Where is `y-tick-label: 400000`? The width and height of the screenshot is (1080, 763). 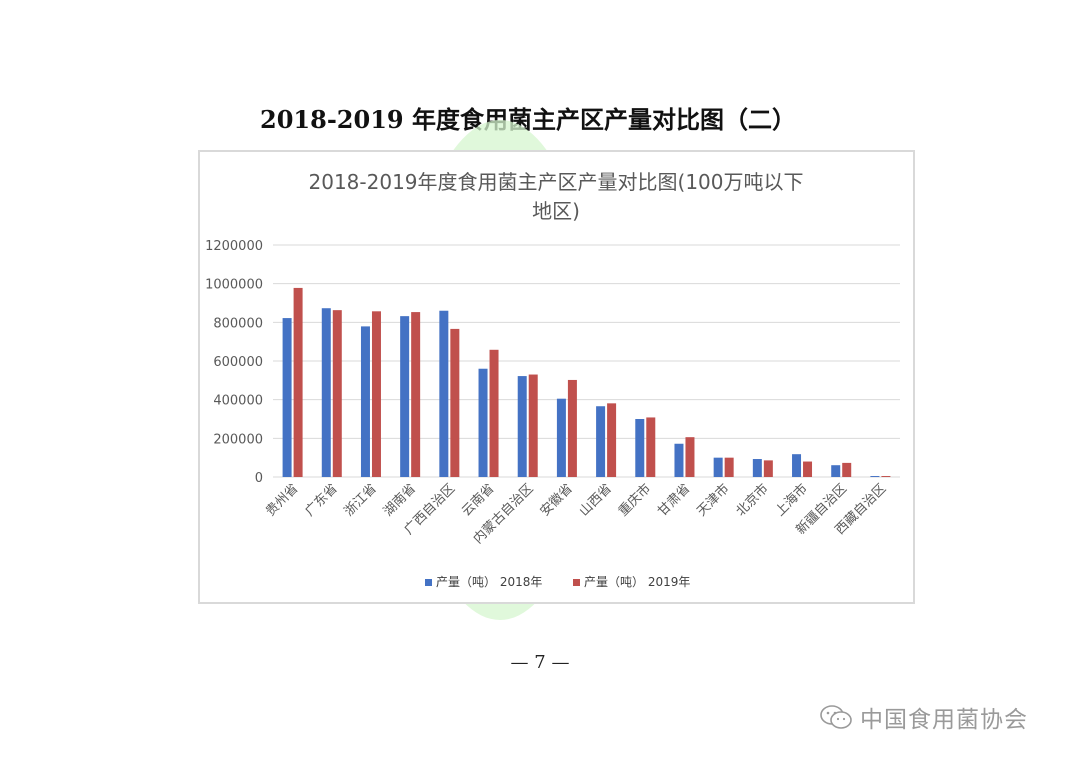 y-tick-label: 400000 is located at coordinates (238, 401).